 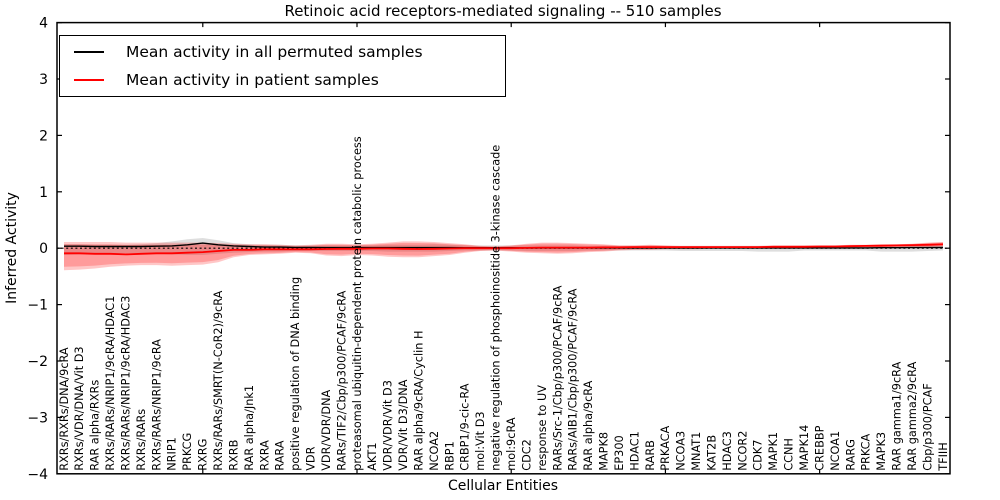 What do you see at coordinates (233, 455) in the screenshot?
I see `x-category-label: RXRB` at bounding box center [233, 455].